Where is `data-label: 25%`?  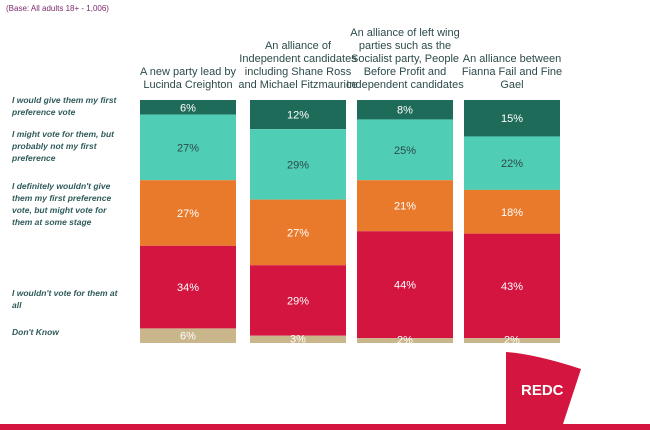 data-label: 25% is located at coordinates (405, 151).